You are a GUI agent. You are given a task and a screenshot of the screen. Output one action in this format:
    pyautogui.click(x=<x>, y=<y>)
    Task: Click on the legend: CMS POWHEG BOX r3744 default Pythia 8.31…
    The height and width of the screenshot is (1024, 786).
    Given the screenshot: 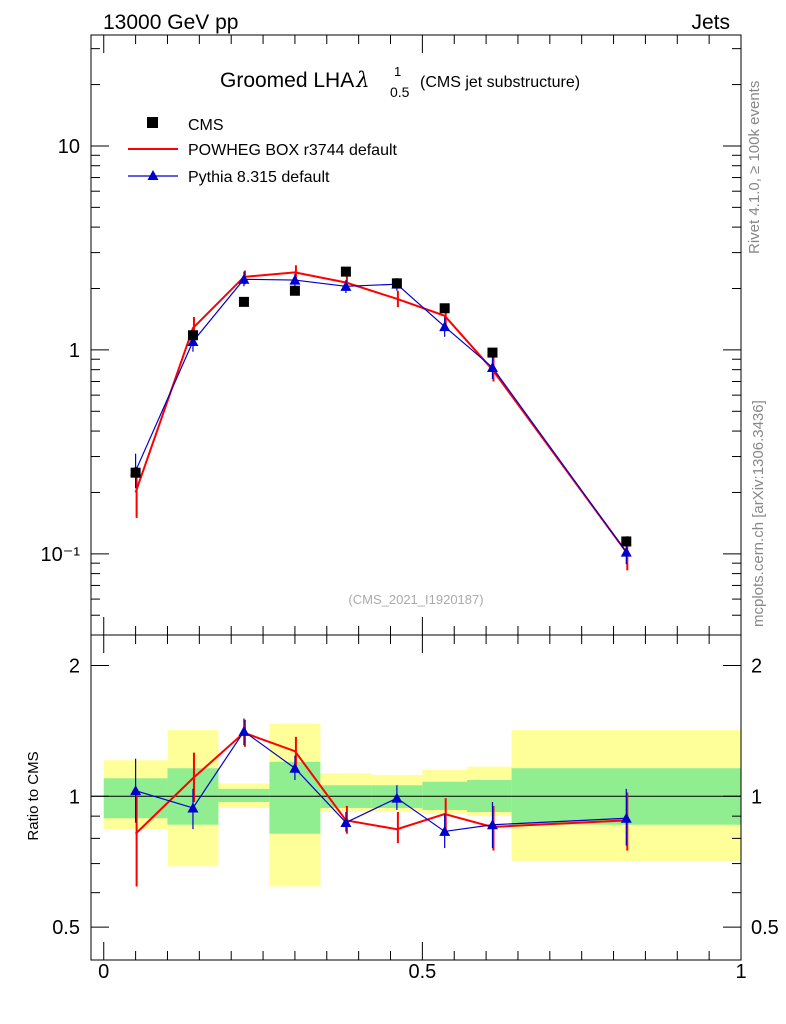 What is the action you would take?
    pyautogui.click(x=263, y=151)
    